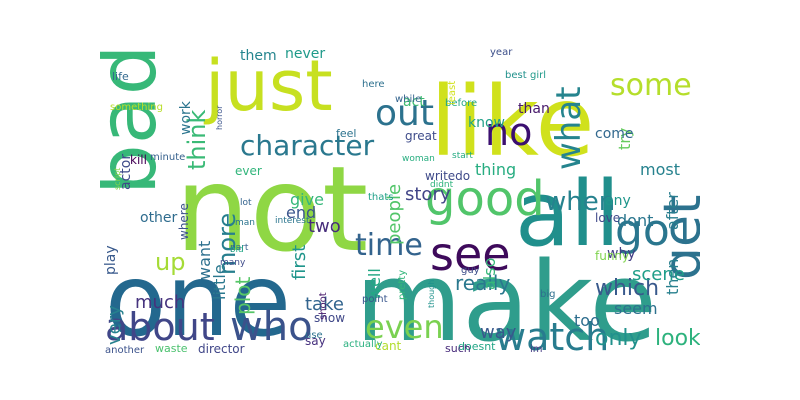 Image resolution: width=800 pixels, height=400 pixels. I want to click on word-see: see, so click(470, 254).